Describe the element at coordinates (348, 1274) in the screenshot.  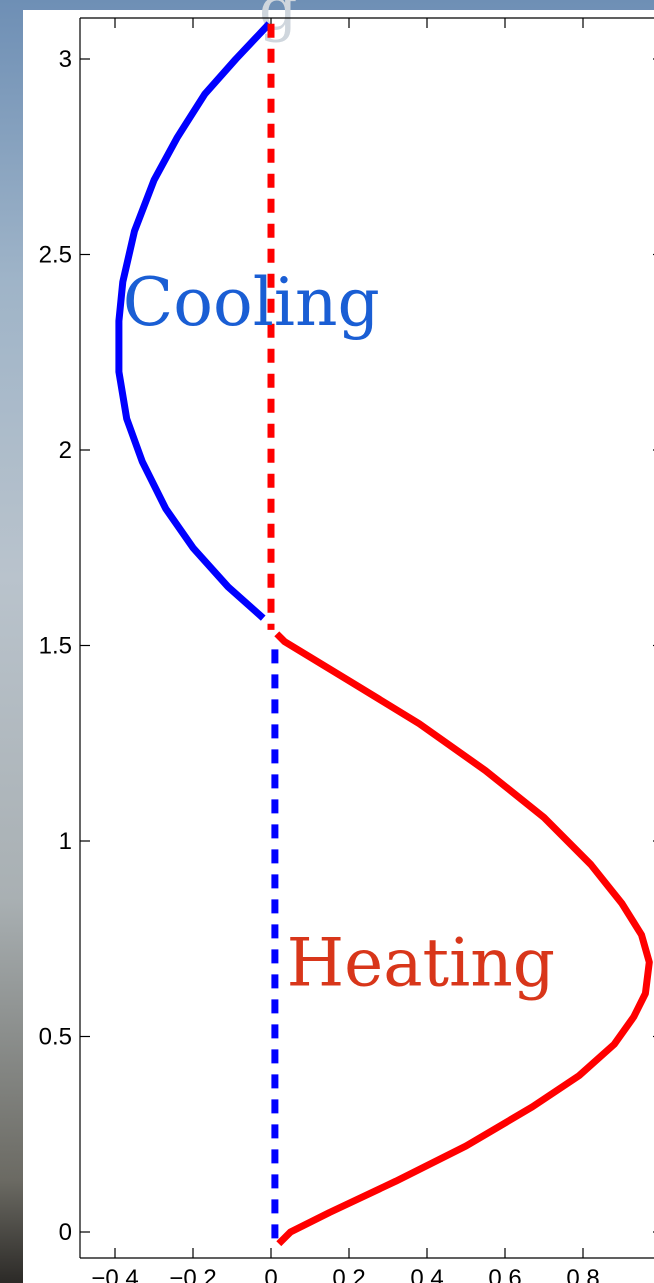
I see `x-tick-label: 0.2` at that location.